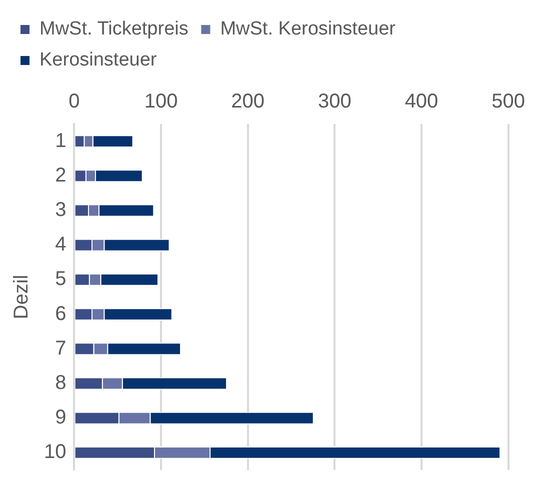  What do you see at coordinates (161, 101) in the screenshot?
I see `x-tick-label: 100` at bounding box center [161, 101].